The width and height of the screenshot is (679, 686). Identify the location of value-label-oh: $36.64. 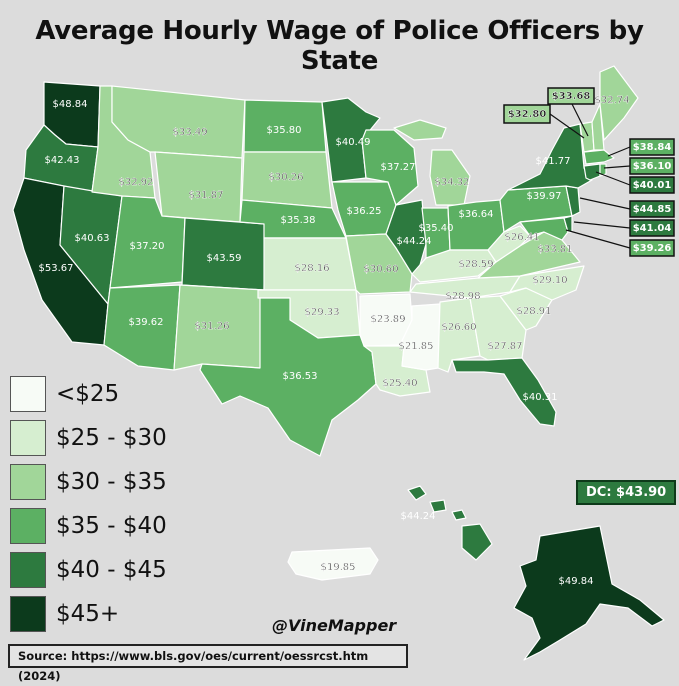
(476, 214).